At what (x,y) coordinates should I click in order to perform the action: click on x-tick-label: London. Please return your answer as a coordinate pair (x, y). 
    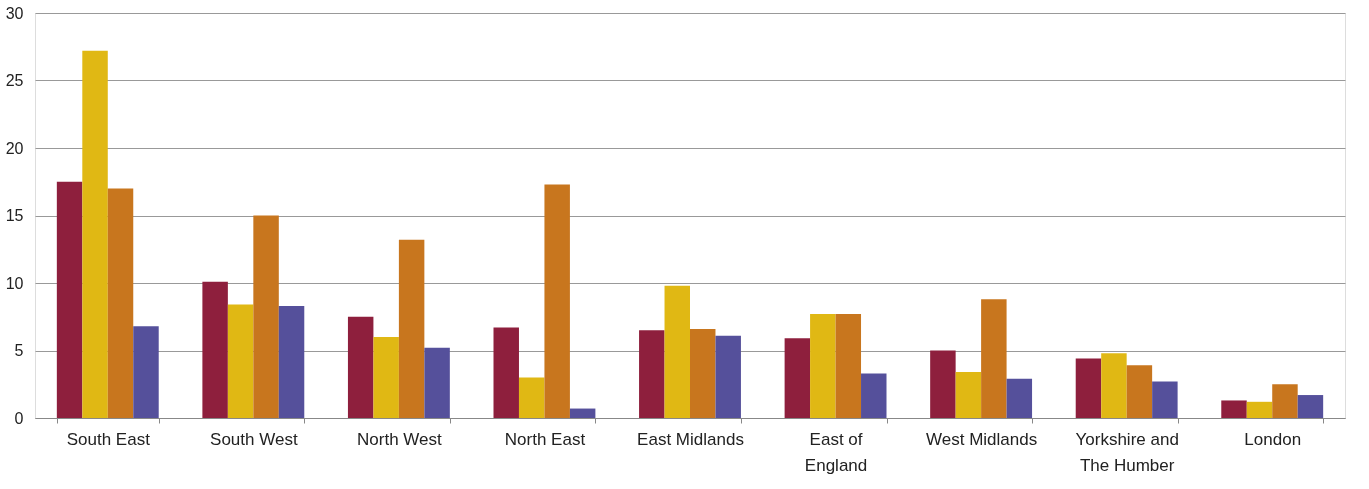
    Looking at the image, I should click on (1273, 439).